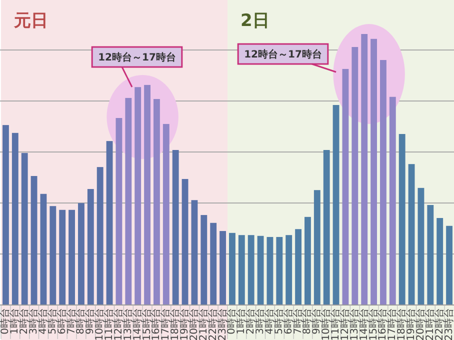 Image resolution: width=454 pixels, height=340 pixels. Describe the element at coordinates (255, 21) in the screenshot. I see `text: 2日` at that location.